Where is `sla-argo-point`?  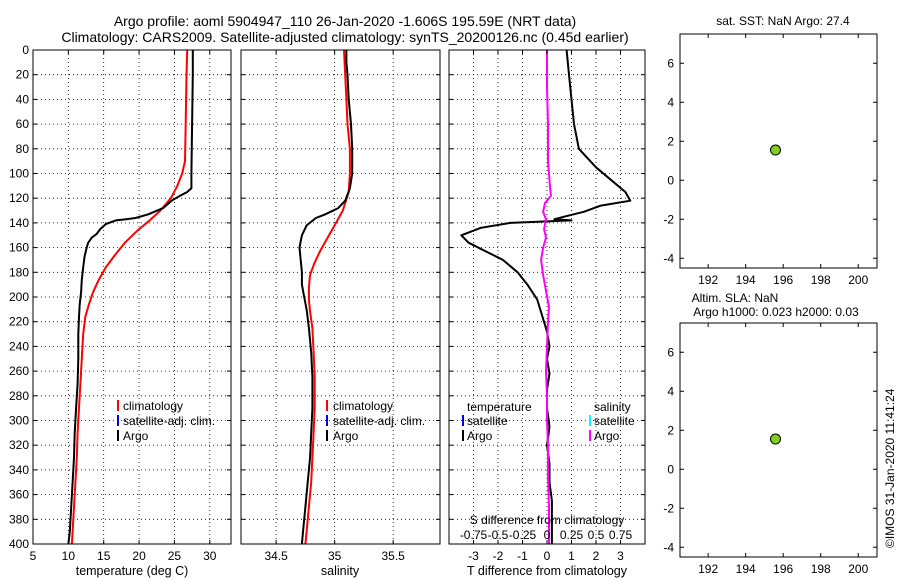
sla-argo-point is located at coordinates (775, 439).